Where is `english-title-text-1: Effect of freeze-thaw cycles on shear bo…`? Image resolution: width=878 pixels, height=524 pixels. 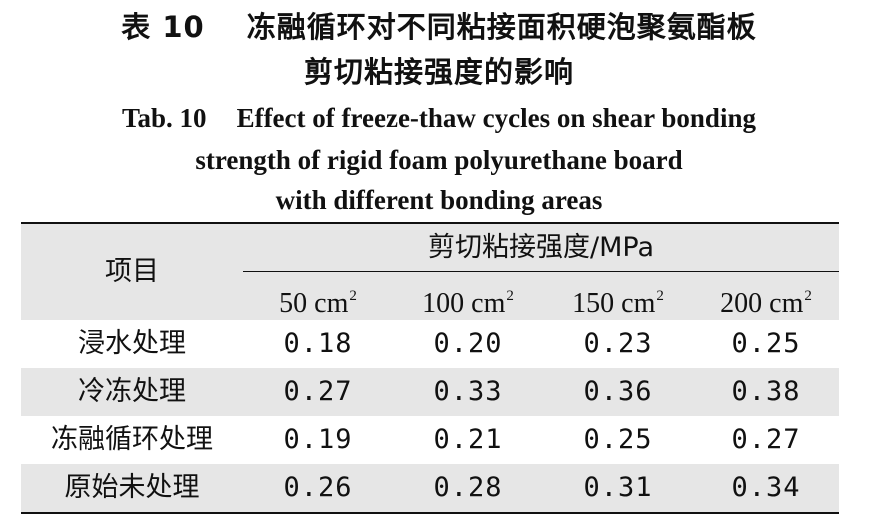 english-title-text-1: Effect of freeze-thaw cycles on shear bo… is located at coordinates (496, 118).